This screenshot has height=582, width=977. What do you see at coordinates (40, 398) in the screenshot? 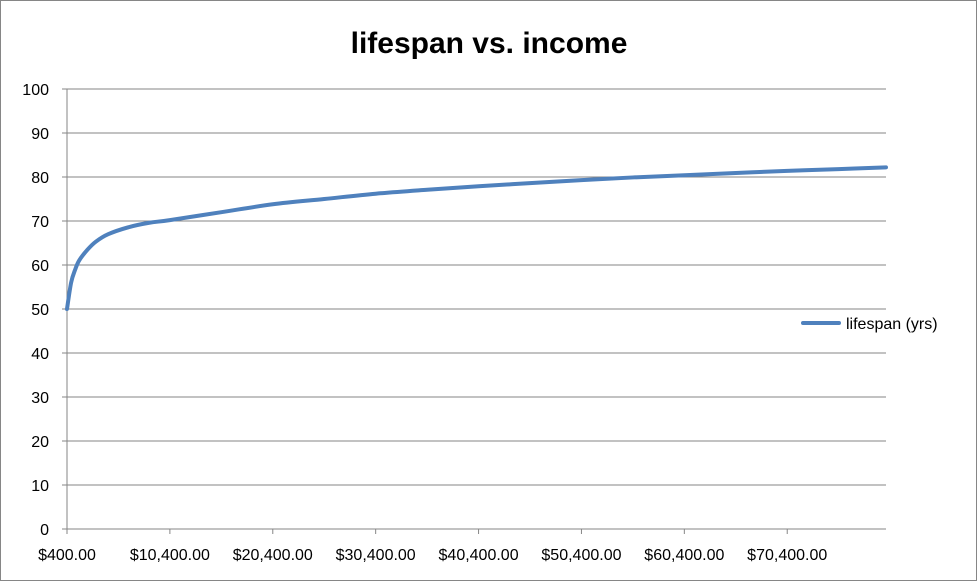
I see `y-tick-label: 30` at bounding box center [40, 398].